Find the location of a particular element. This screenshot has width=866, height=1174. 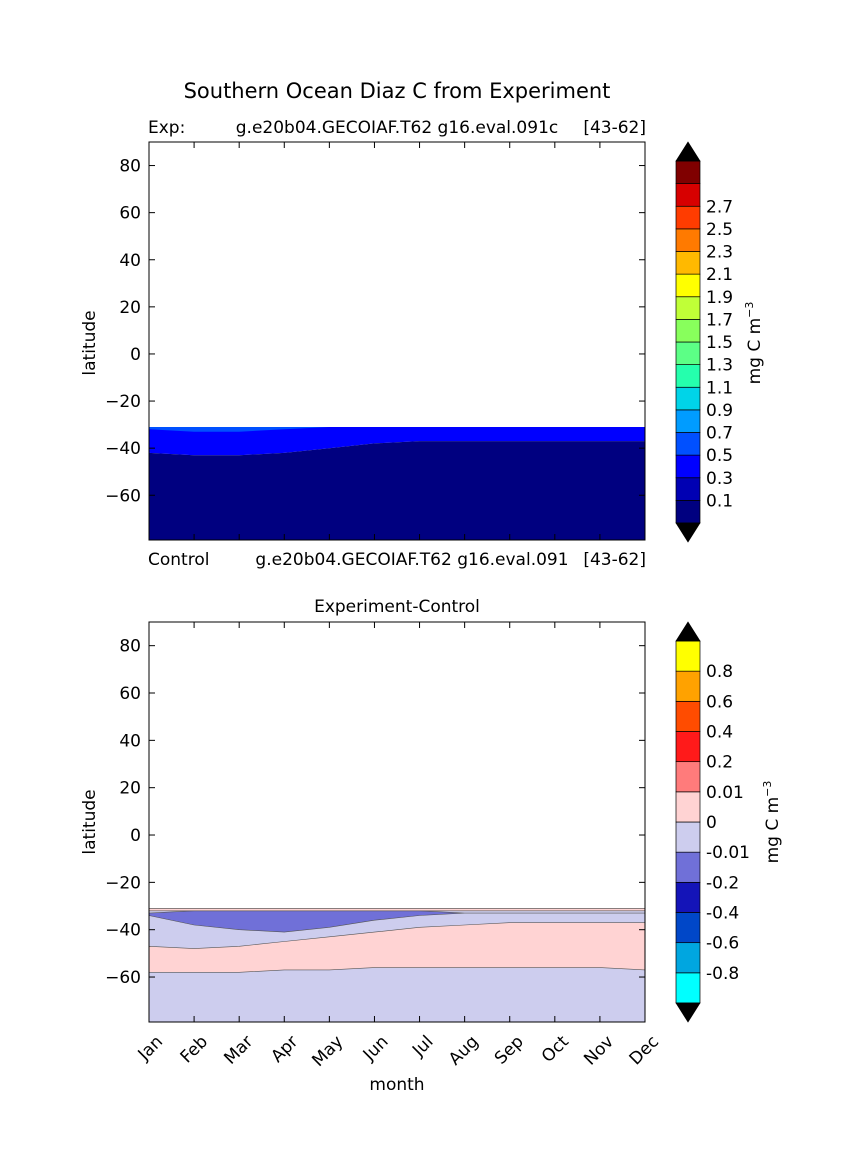

colorbar-tick-label: -0.6 is located at coordinates (722, 944).